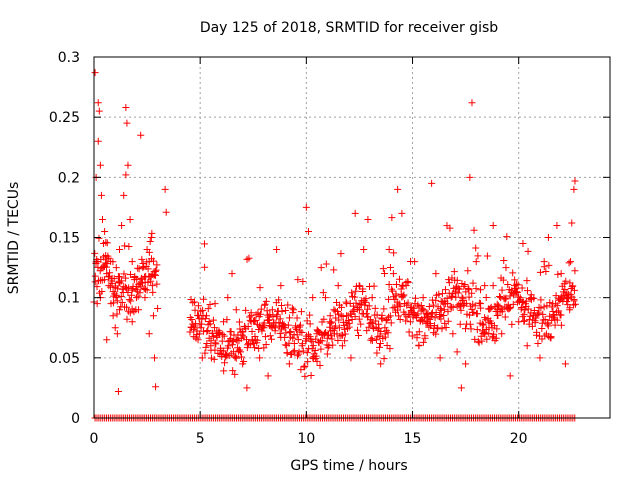 This screenshot has height=480, width=640. Describe the element at coordinates (69, 178) in the screenshot. I see `y-tick-label: 0.2` at that location.